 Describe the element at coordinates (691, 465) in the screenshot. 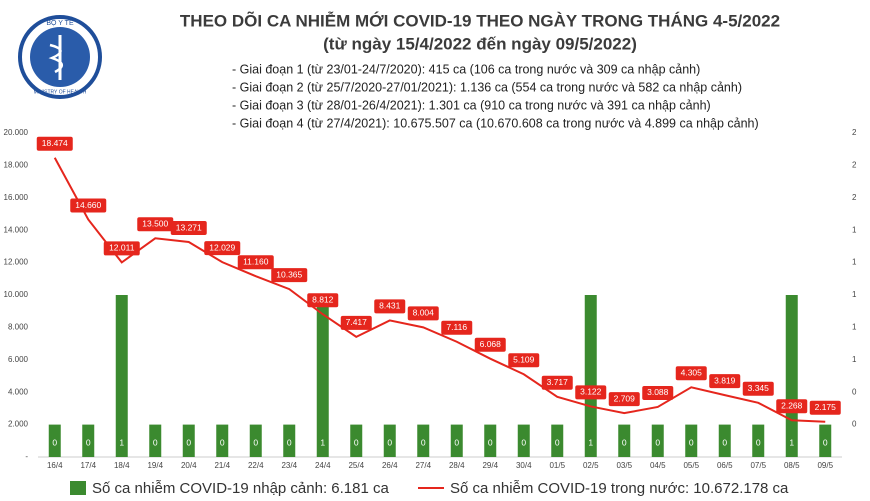

I see `x-tick-label: 05/5` at that location.